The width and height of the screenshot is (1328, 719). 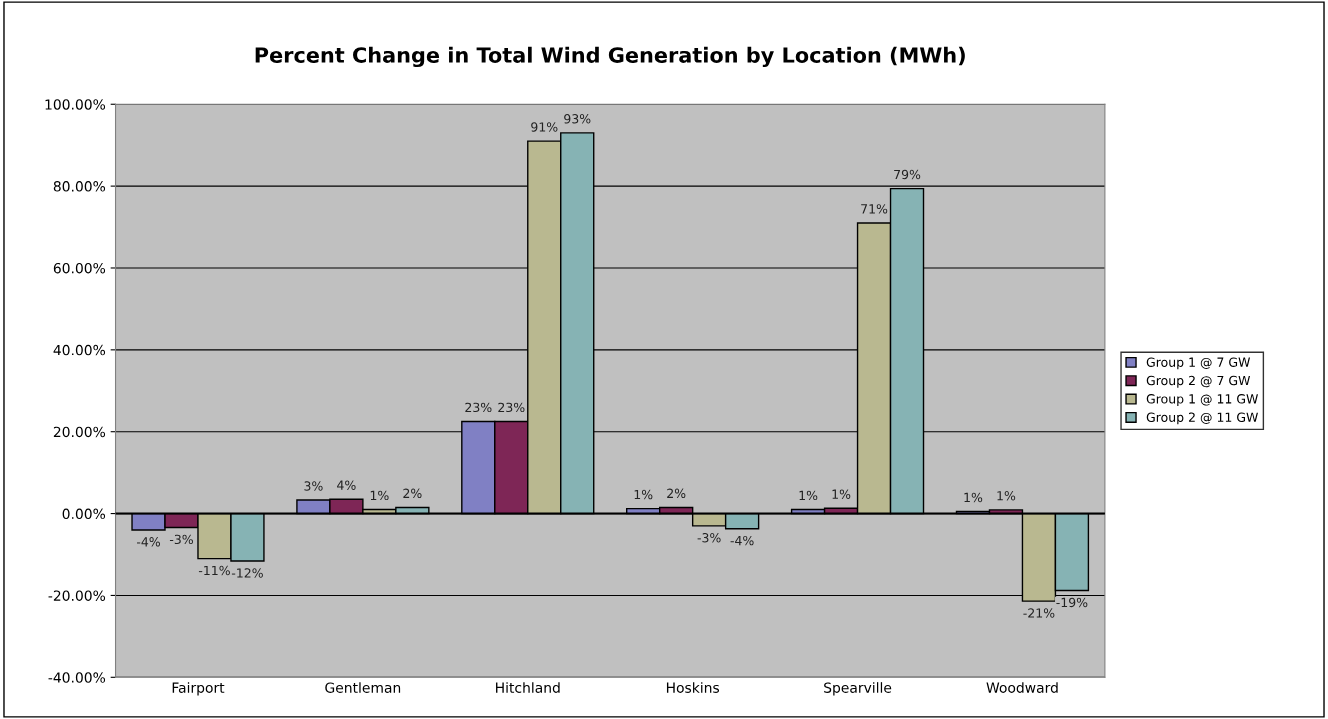 What do you see at coordinates (77, 595) in the screenshot?
I see `y-tick-label: -20.00%` at bounding box center [77, 595].